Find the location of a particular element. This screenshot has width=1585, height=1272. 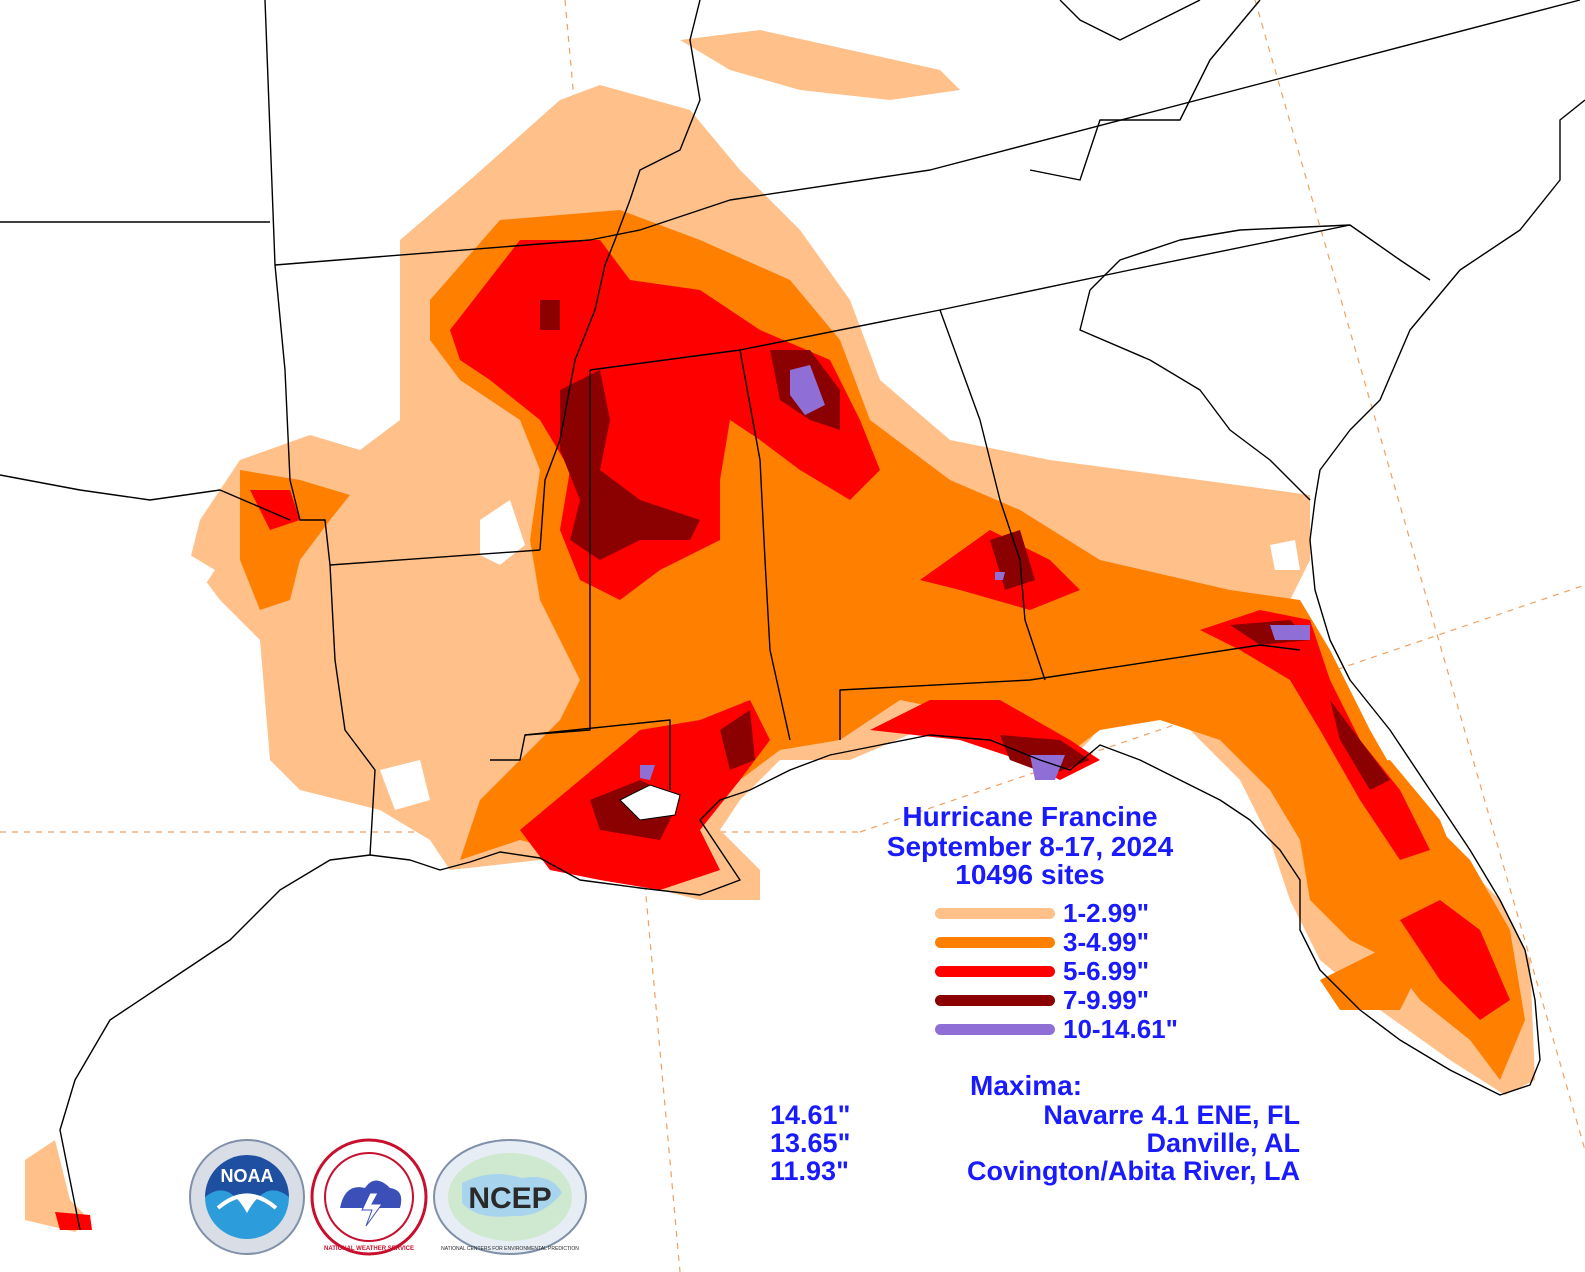

maxima-row: 11.93" Covington/Abita River, LA is located at coordinates (1035, 1171).